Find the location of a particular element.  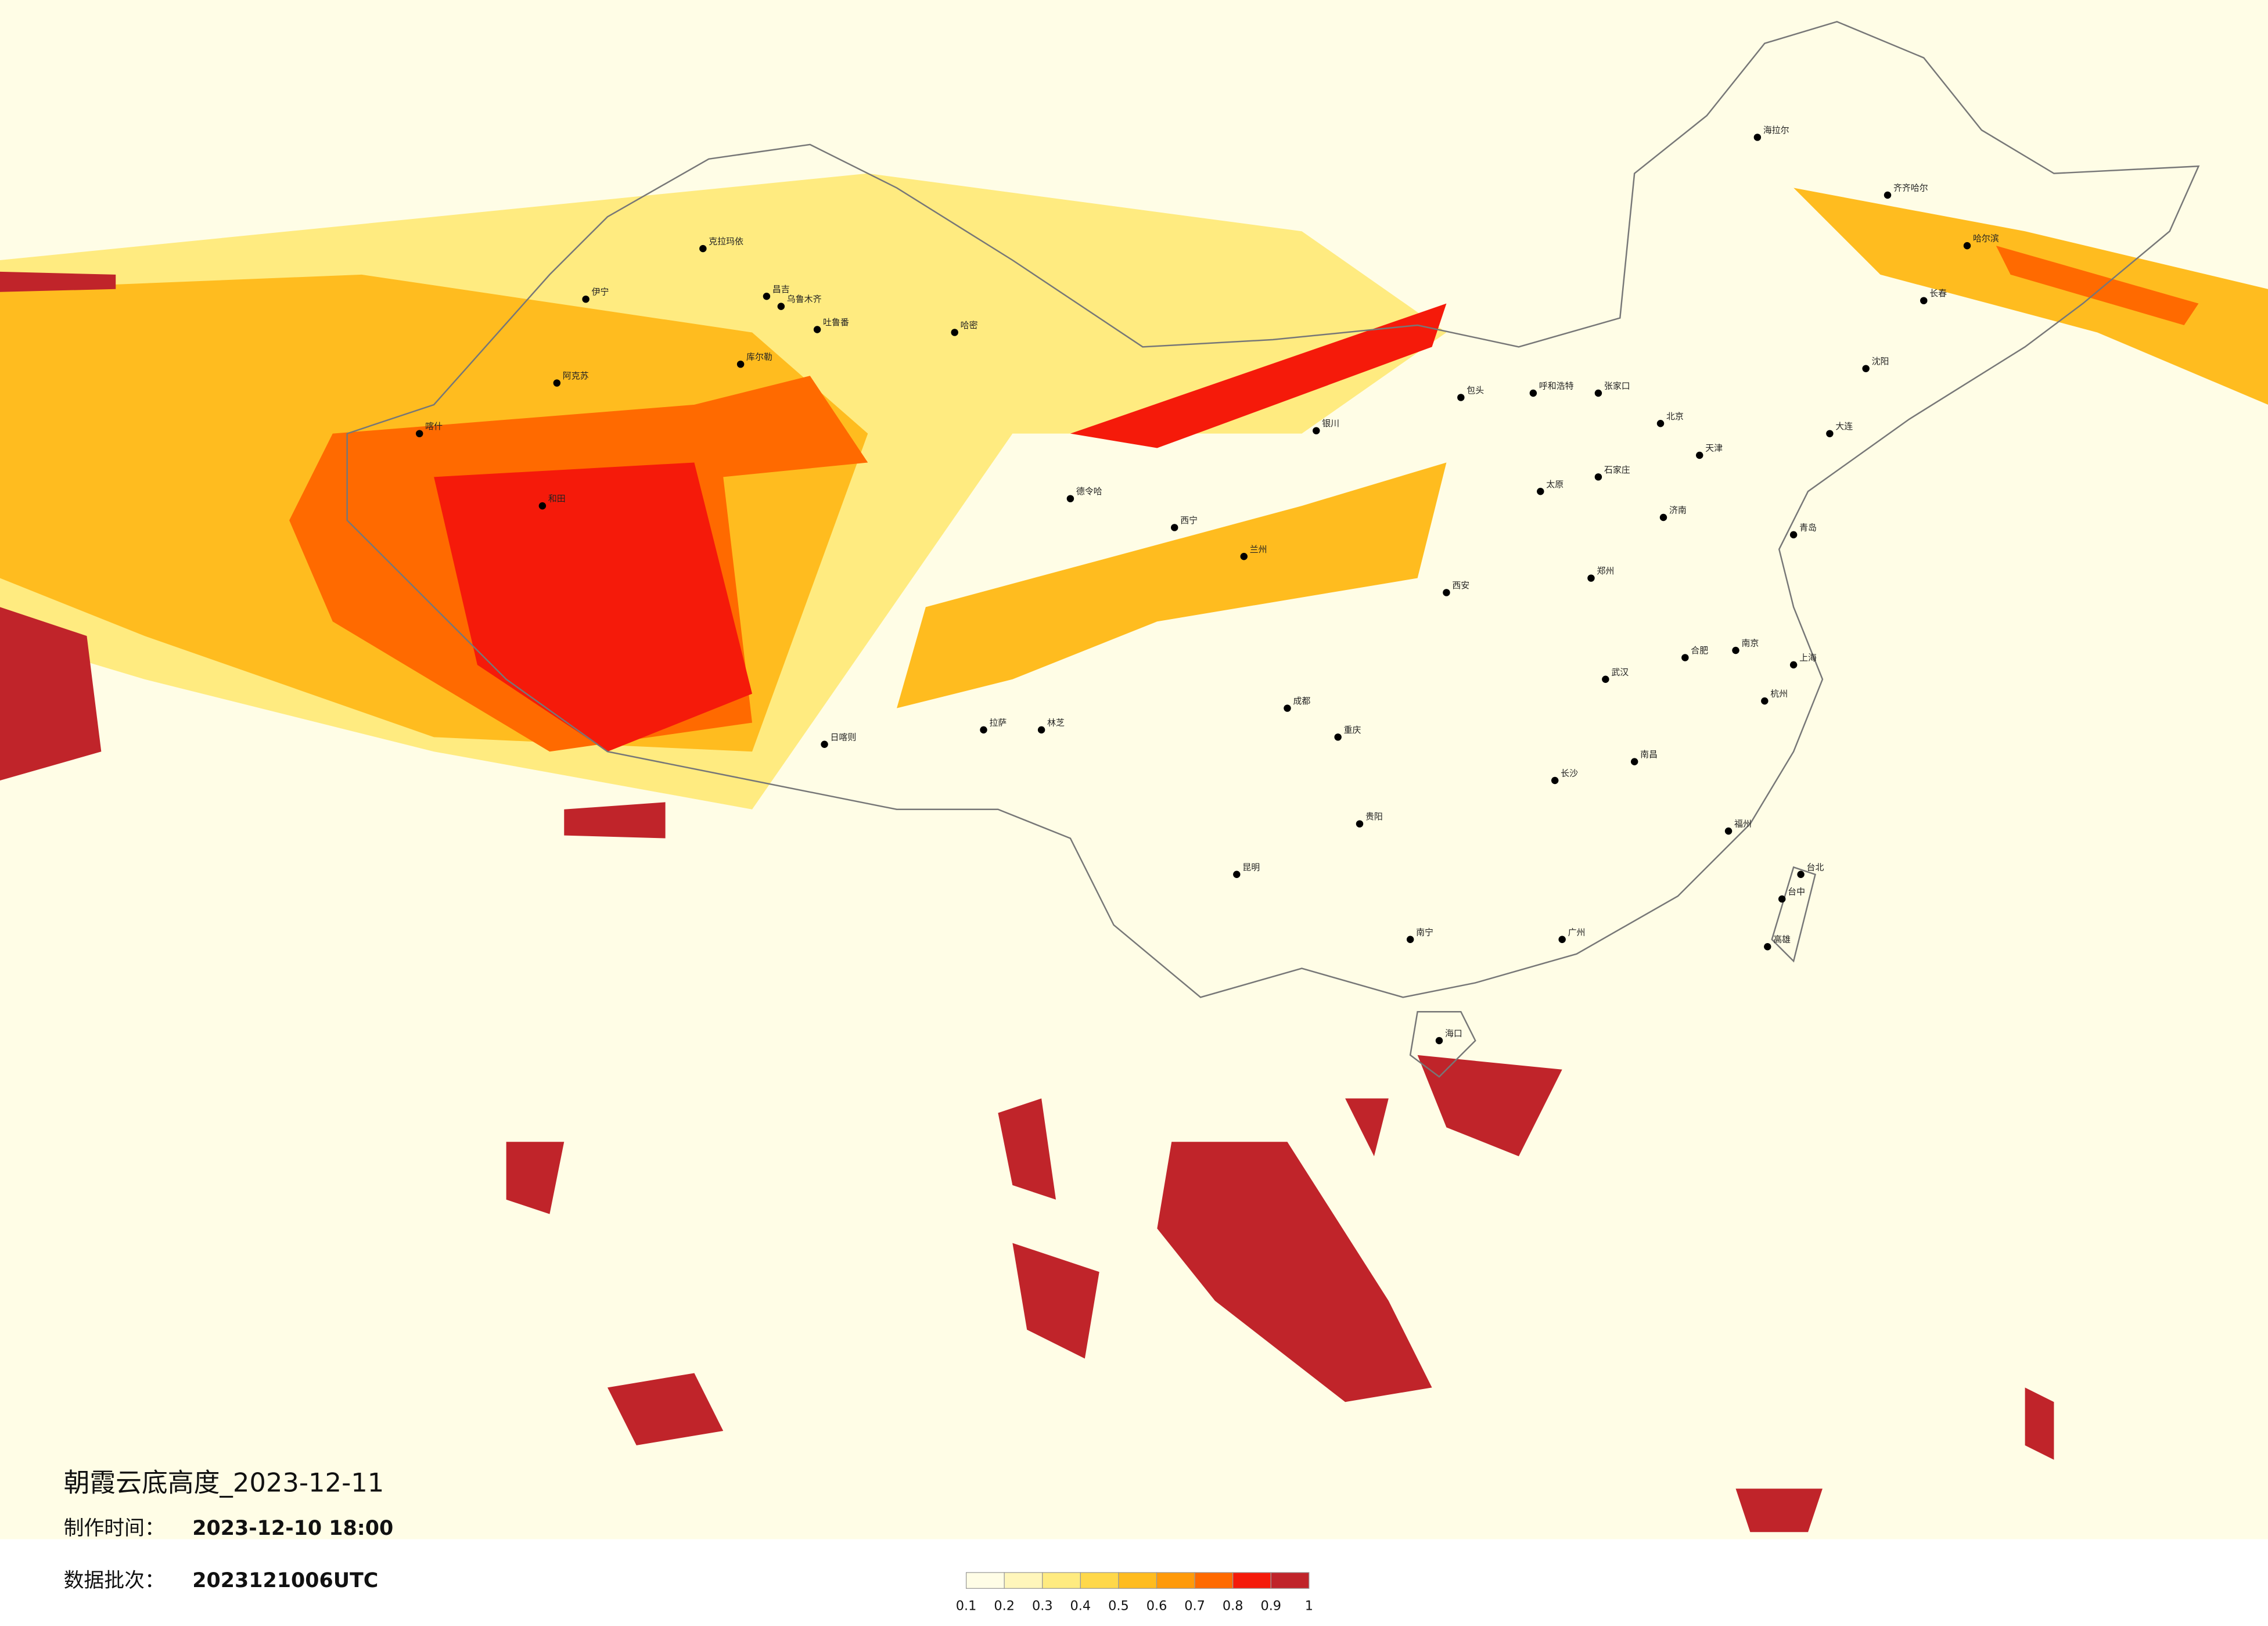

city-label: 台中 is located at coordinates (1796, 892).